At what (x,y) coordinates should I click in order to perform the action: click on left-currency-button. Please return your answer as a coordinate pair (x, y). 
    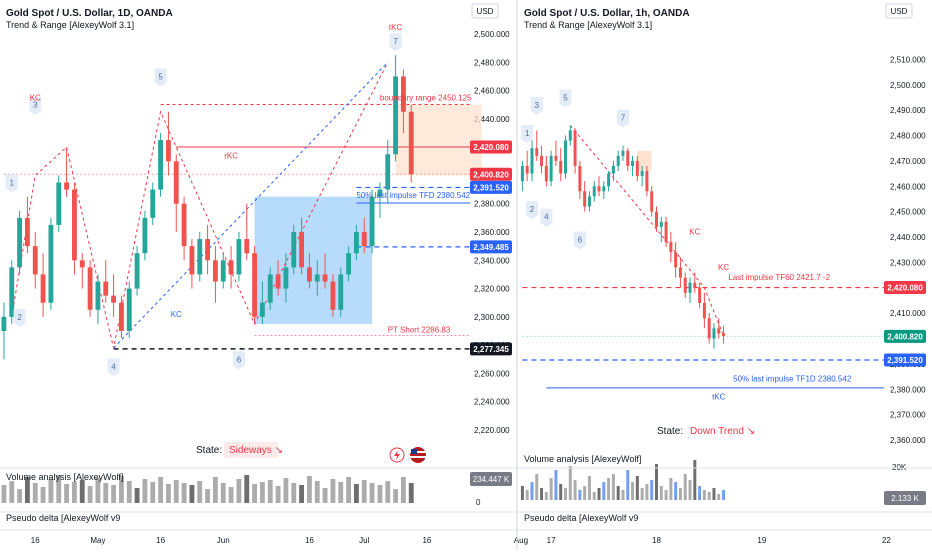
    Looking at the image, I should click on (485, 11).